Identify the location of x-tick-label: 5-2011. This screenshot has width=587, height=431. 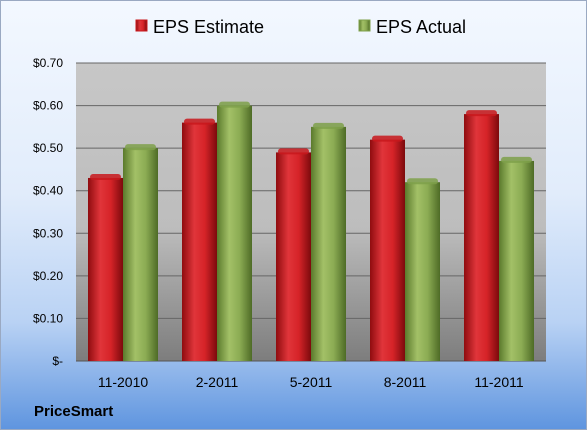
(311, 382).